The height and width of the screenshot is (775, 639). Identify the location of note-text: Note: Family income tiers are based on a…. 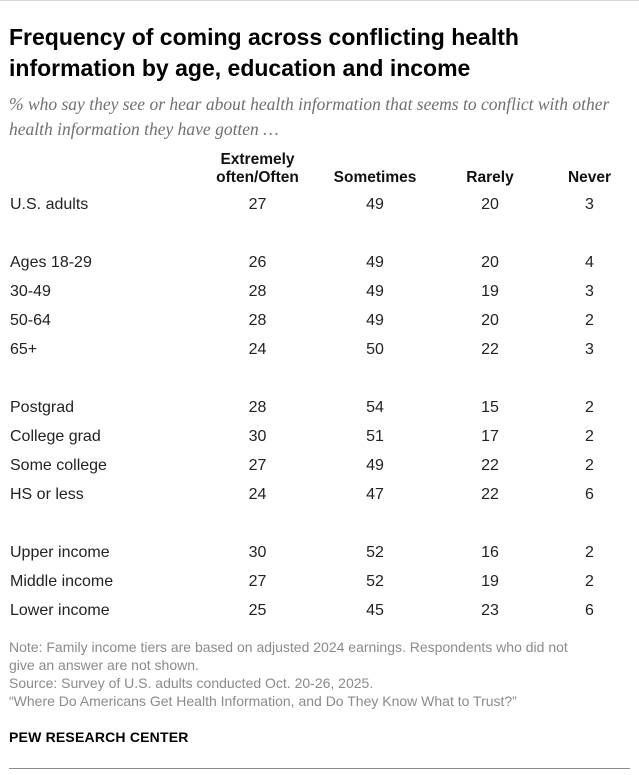
(288, 647).